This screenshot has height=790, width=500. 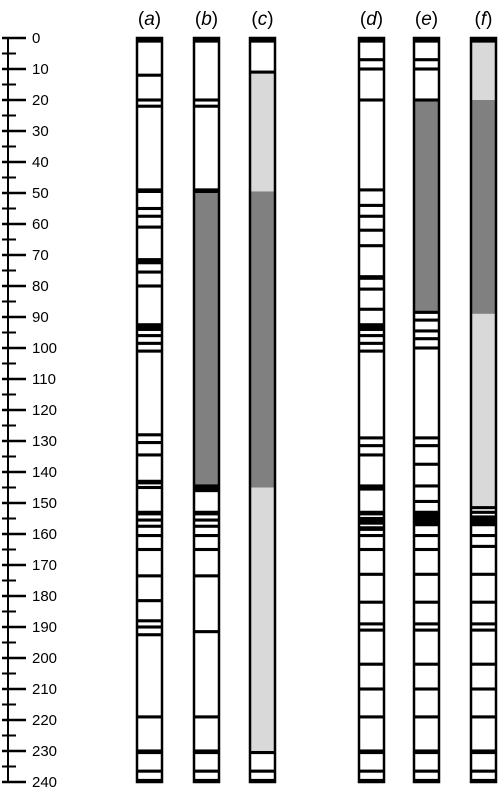 What do you see at coordinates (483, 396) in the screenshot?
I see `column-f: (f)` at bounding box center [483, 396].